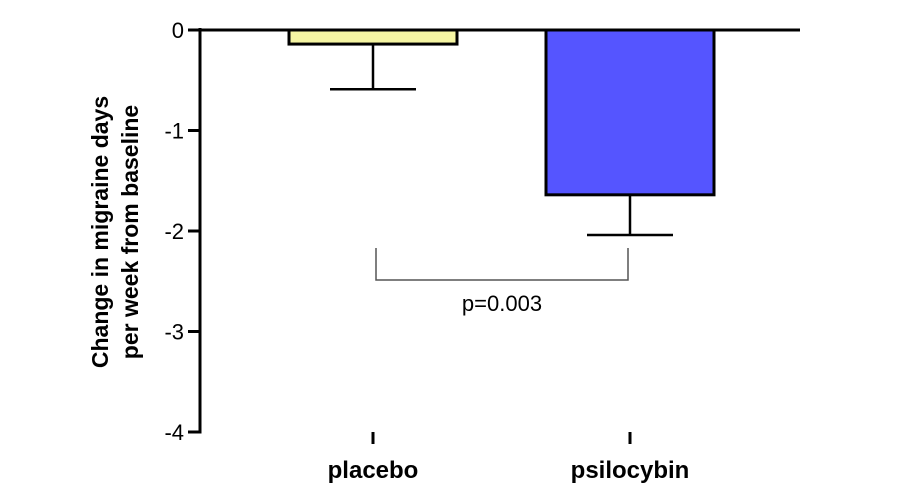  I want to click on p-value-label: p=0.003, so click(502, 303).